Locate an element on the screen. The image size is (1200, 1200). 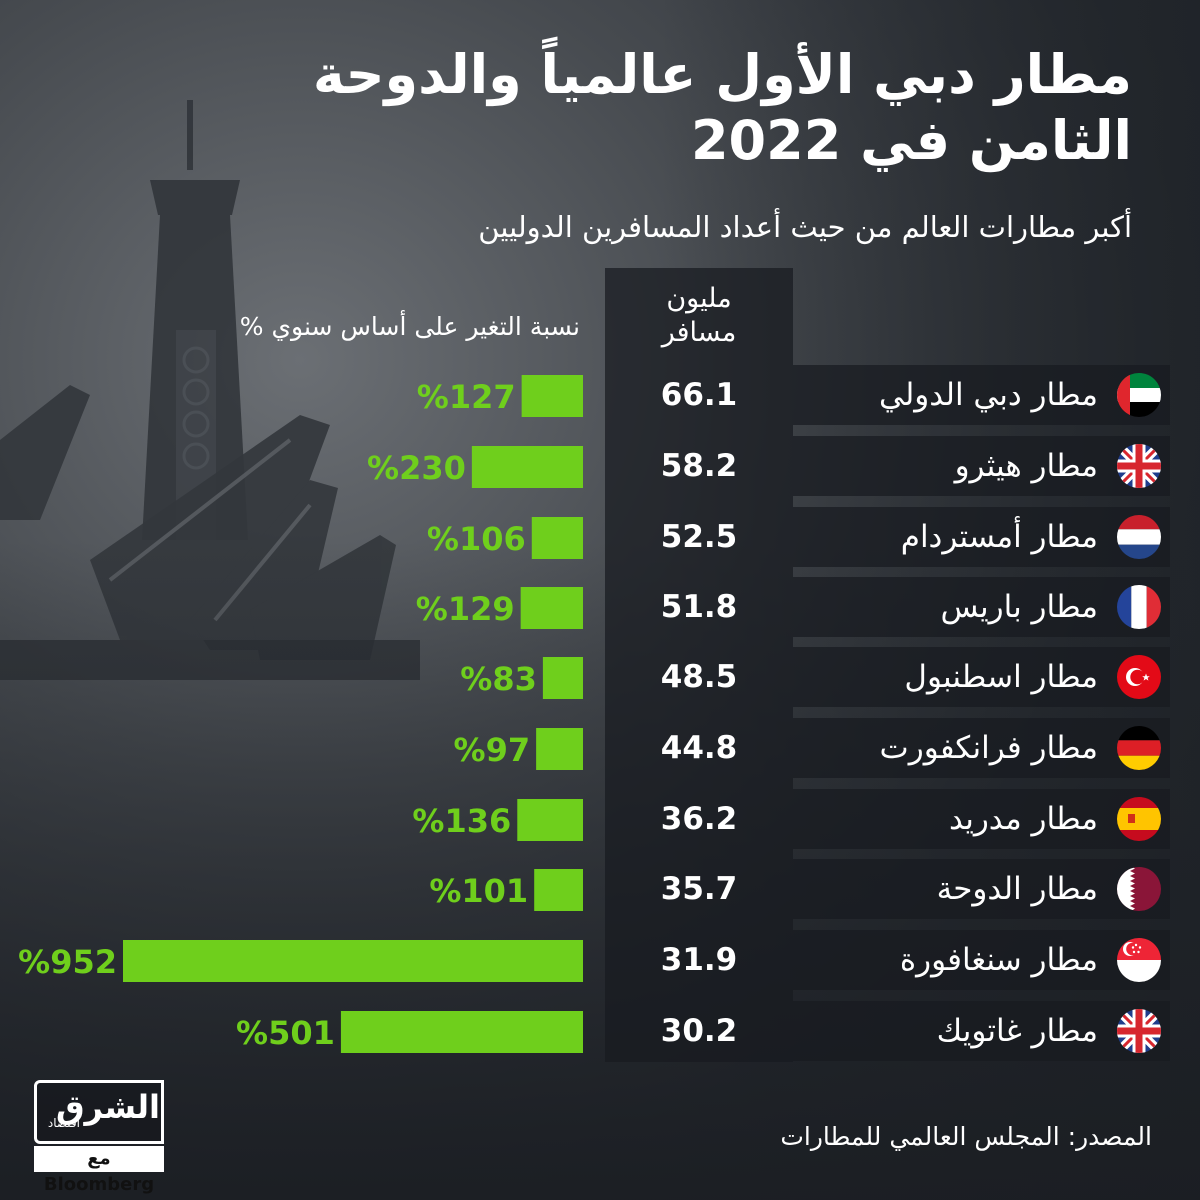
passengers-column-header: مليون مسافر is located at coordinates (699, 316).